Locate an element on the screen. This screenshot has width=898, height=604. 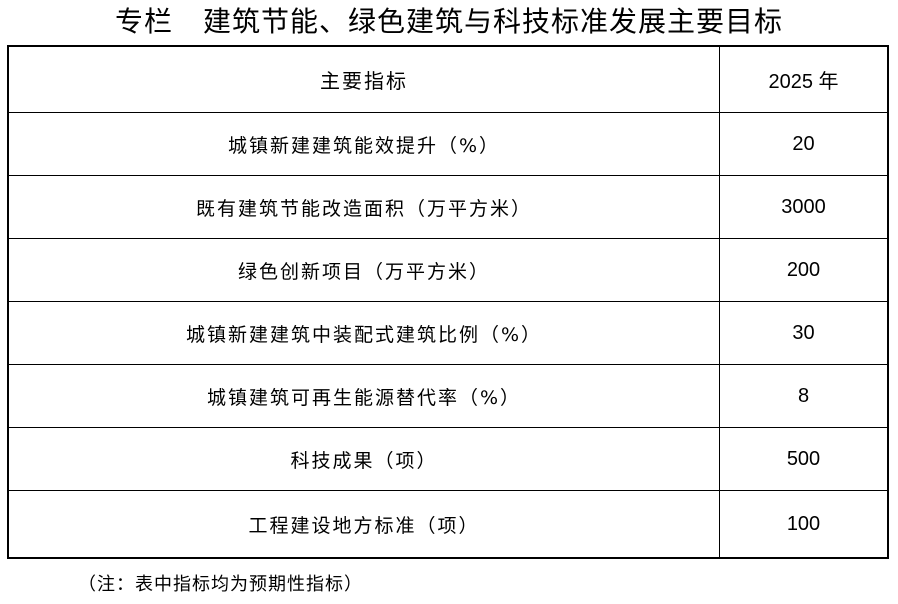
indicator-cell: 城镇建筑可再生能源替代率（%） is located at coordinates (363, 396).